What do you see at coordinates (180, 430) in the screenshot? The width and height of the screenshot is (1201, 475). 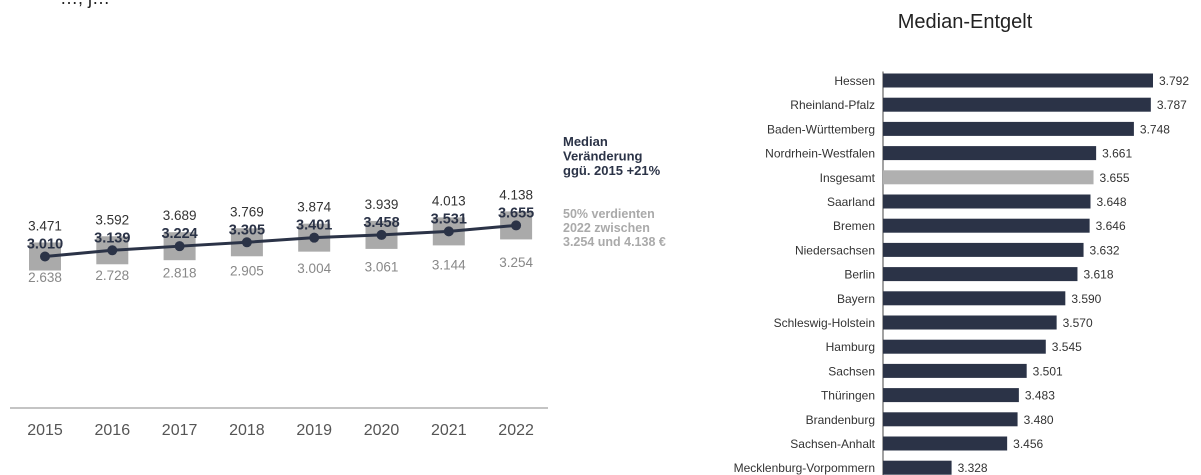 I see `x-tick-label: 2017` at bounding box center [180, 430].